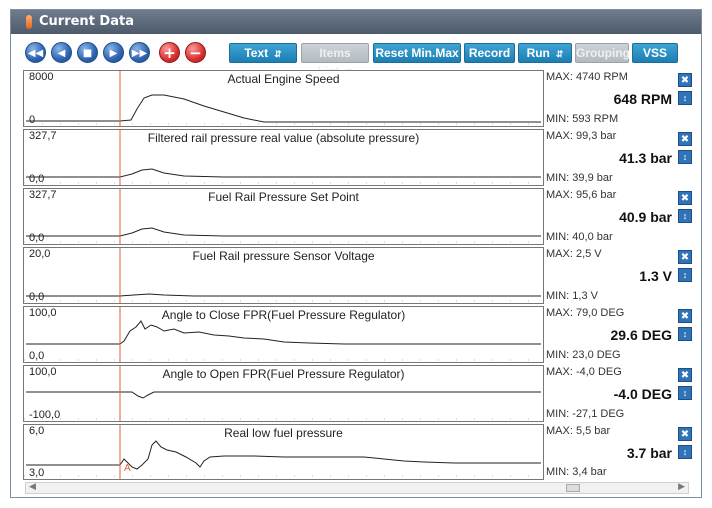 This screenshot has height=508, width=712. Describe the element at coordinates (37, 473) in the screenshot. I see `scale-min-label: 3,0` at that location.